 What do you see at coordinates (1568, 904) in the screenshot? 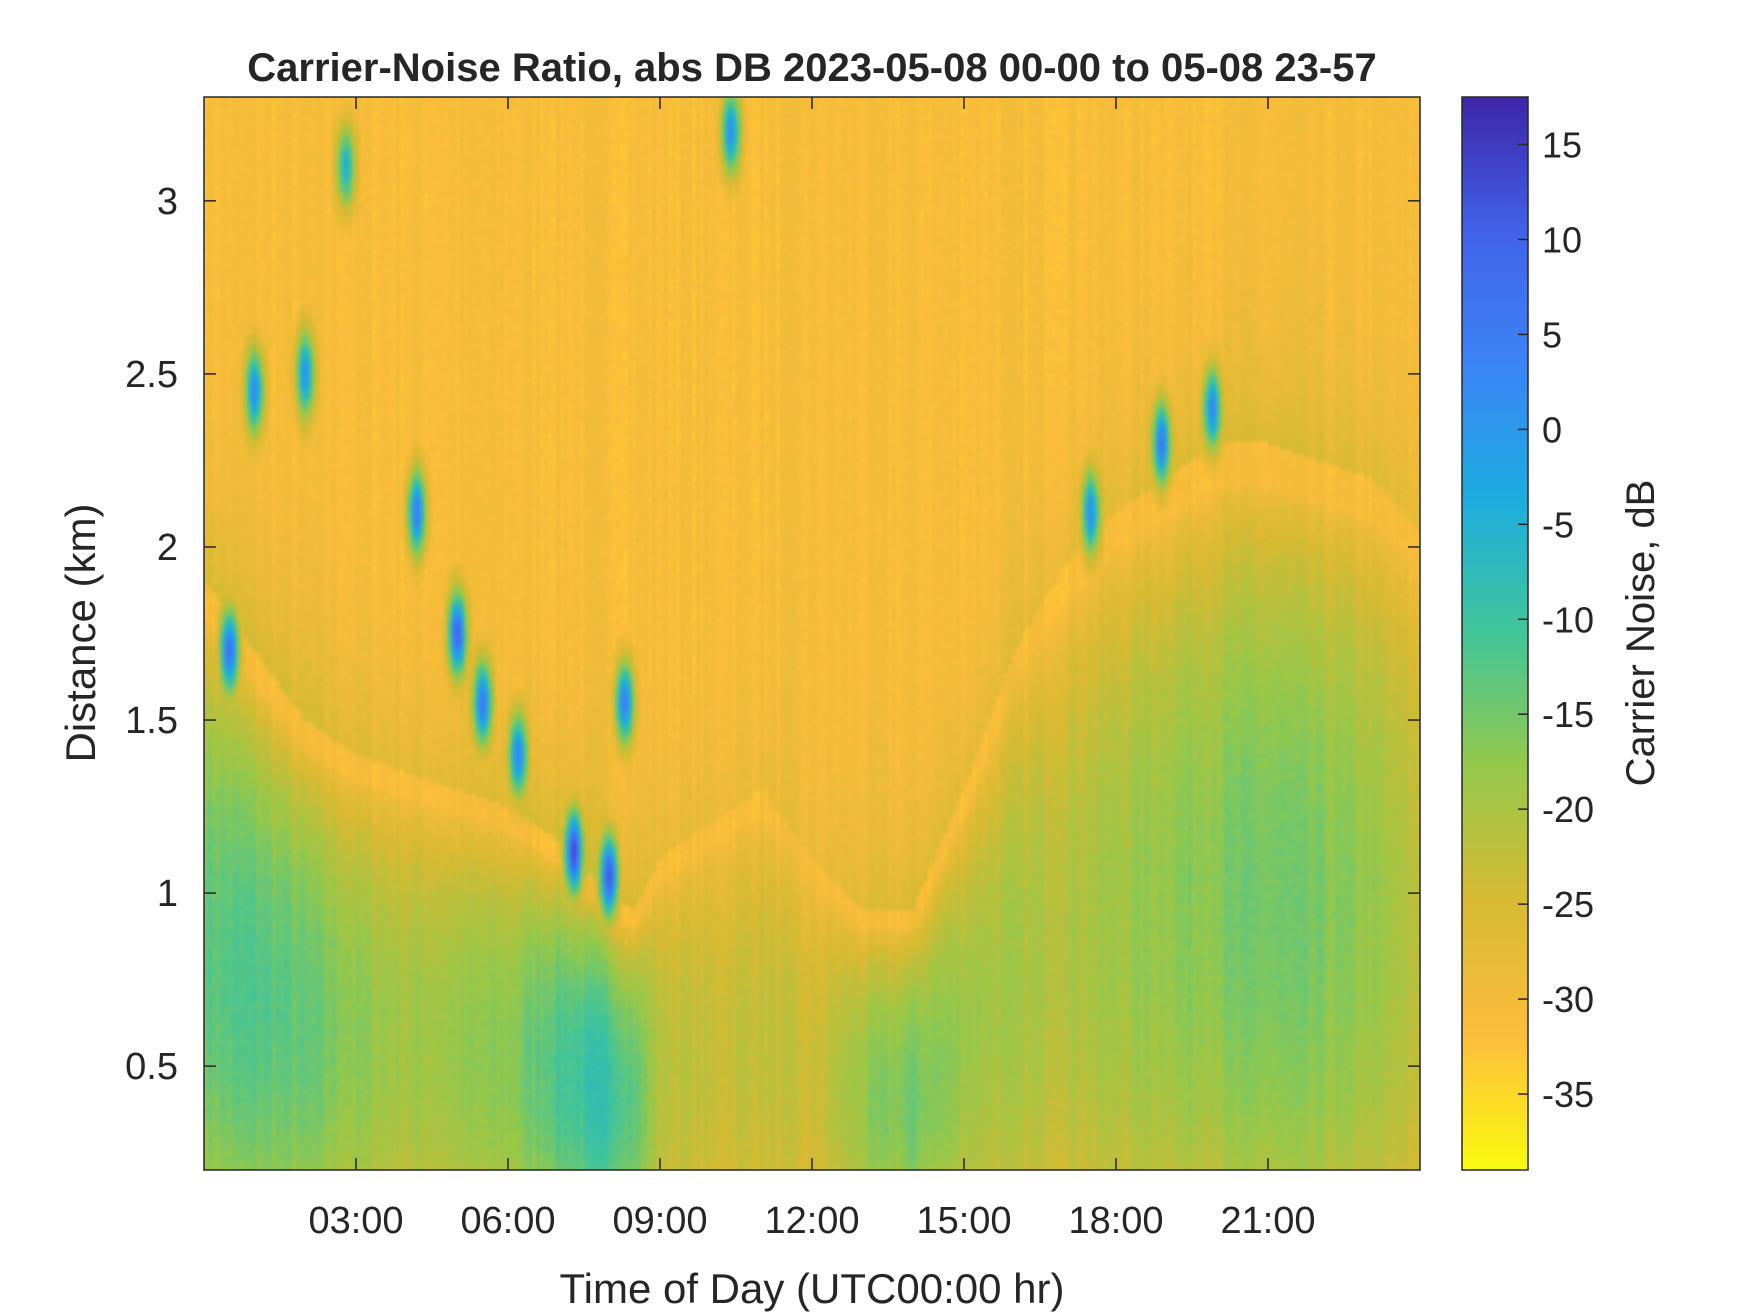
I see `colorbar-tick-label: -25` at bounding box center [1568, 904].